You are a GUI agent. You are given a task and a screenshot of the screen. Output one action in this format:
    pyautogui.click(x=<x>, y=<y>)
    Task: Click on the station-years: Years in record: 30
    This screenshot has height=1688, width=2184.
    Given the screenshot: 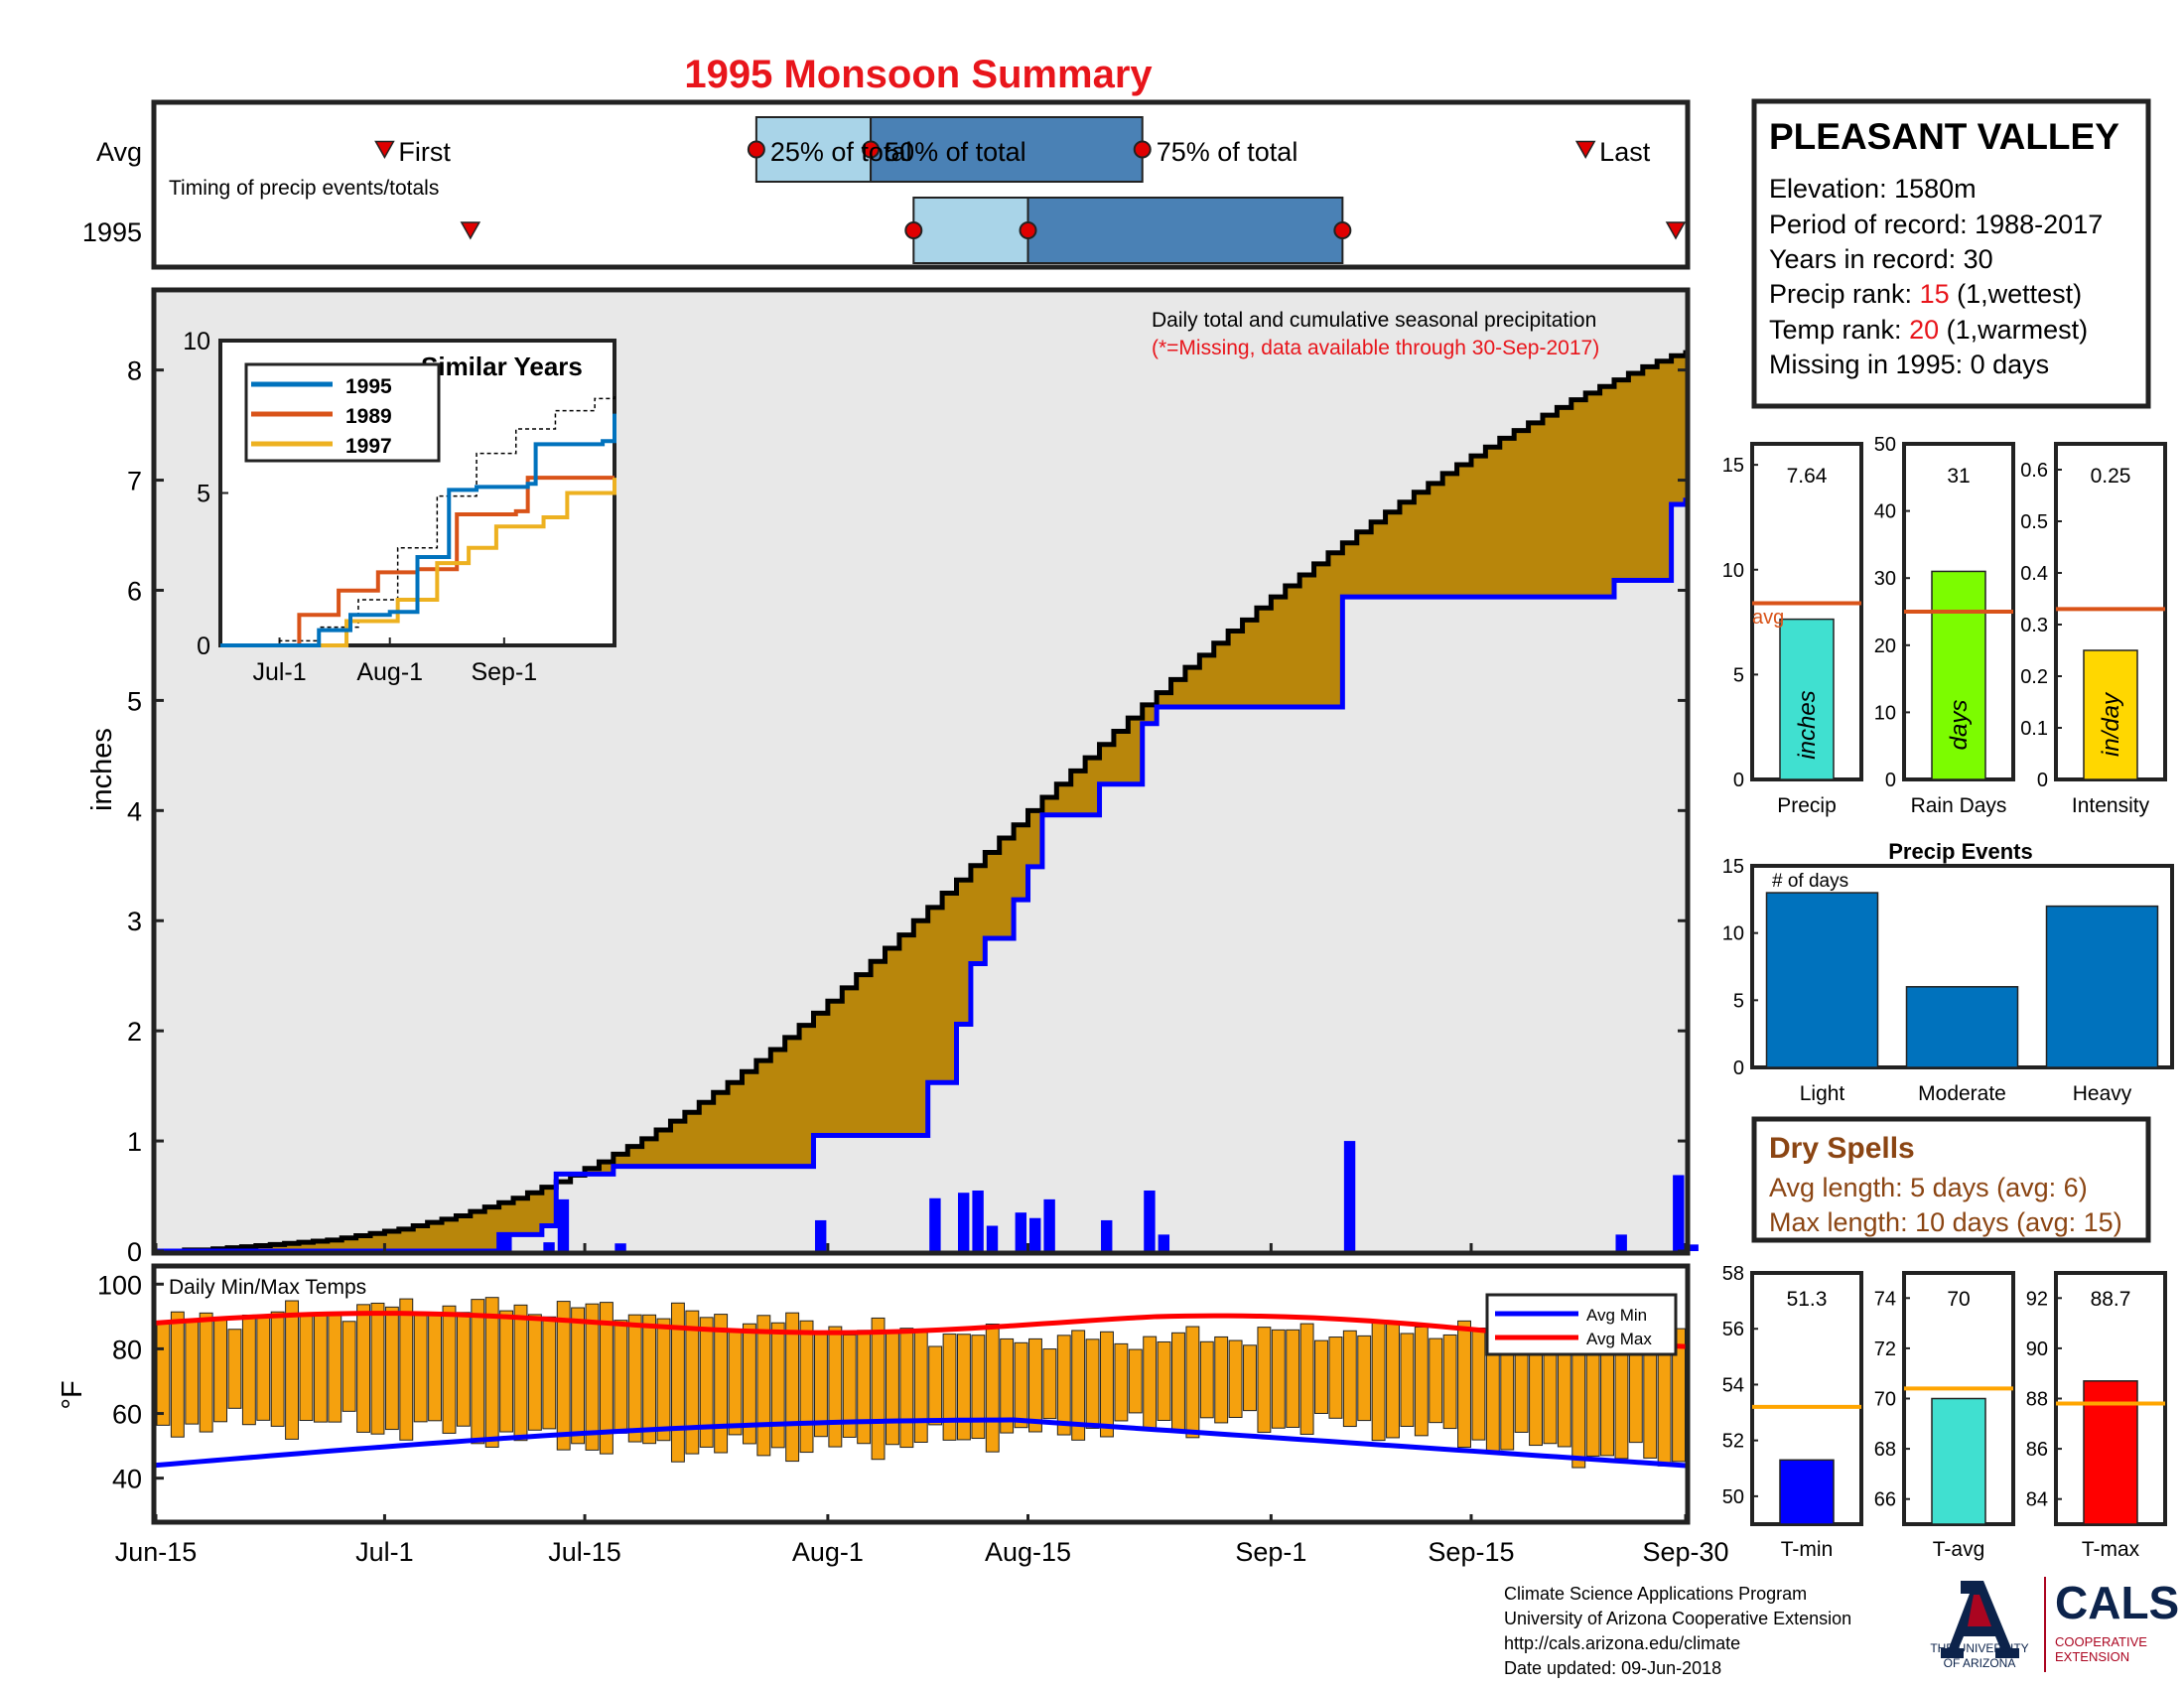 What is the action you would take?
    pyautogui.click(x=1881, y=259)
    